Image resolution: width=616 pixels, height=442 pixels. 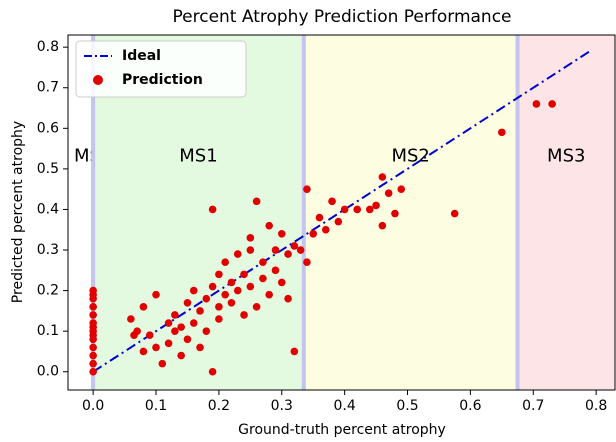 I want to click on y-axis-label: Predicted percent atrophy, so click(x=18, y=212).